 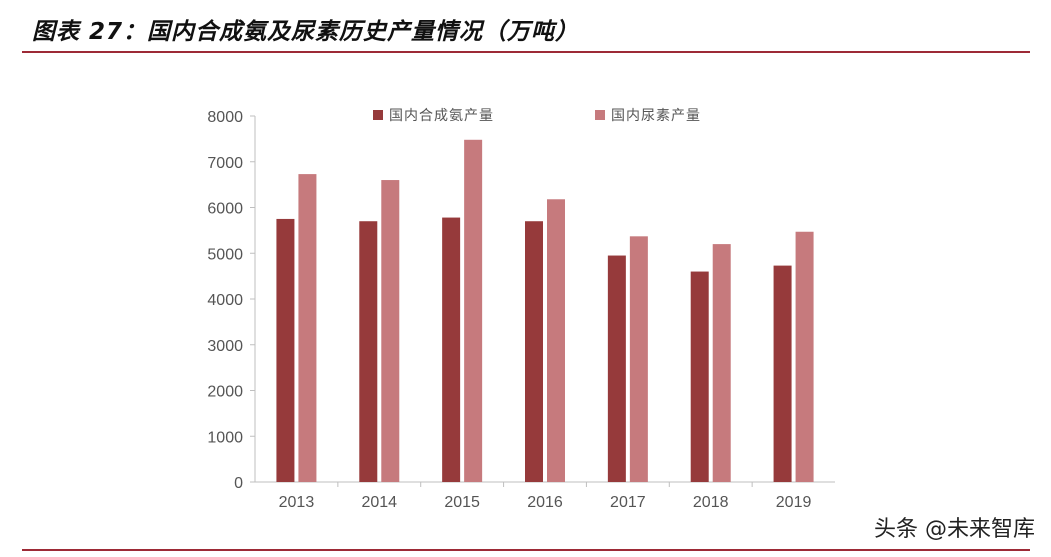 I want to click on x-tick-label: 2013, so click(x=297, y=502).